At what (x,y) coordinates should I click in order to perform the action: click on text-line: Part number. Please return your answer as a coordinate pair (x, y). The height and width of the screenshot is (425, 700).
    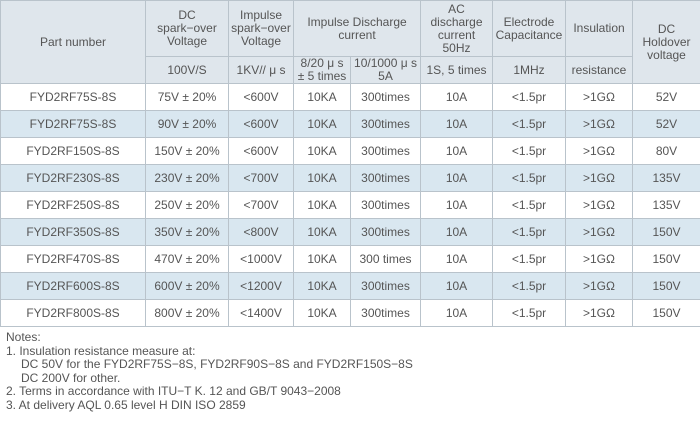
    Looking at the image, I should click on (73, 41).